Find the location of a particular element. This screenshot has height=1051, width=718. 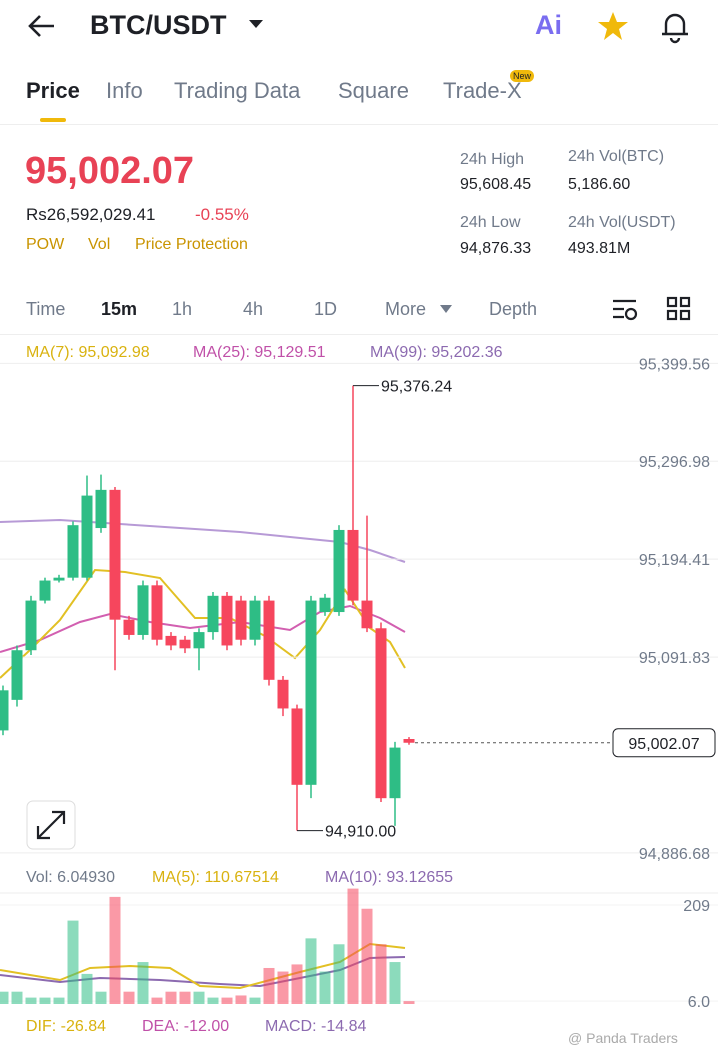

ai-button: Ai is located at coordinates (548, 25).